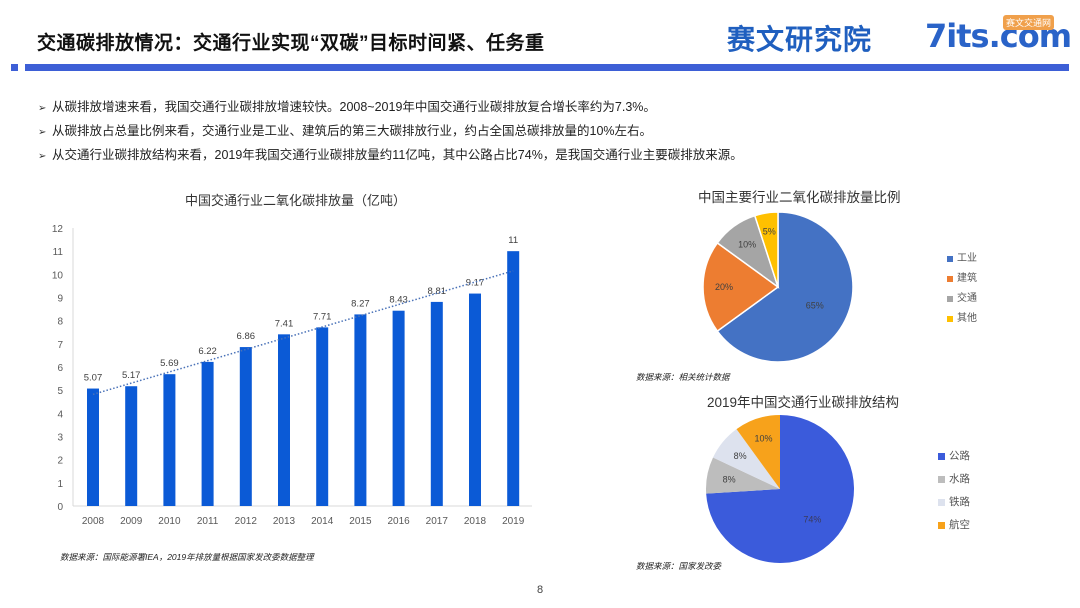  Describe the element at coordinates (513, 521) in the screenshot. I see `x-tick-label: 2019` at that location.